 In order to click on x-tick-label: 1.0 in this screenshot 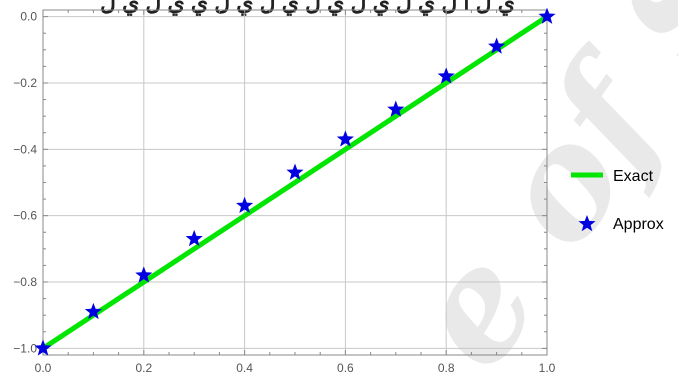, I will do `click(547, 368)`.